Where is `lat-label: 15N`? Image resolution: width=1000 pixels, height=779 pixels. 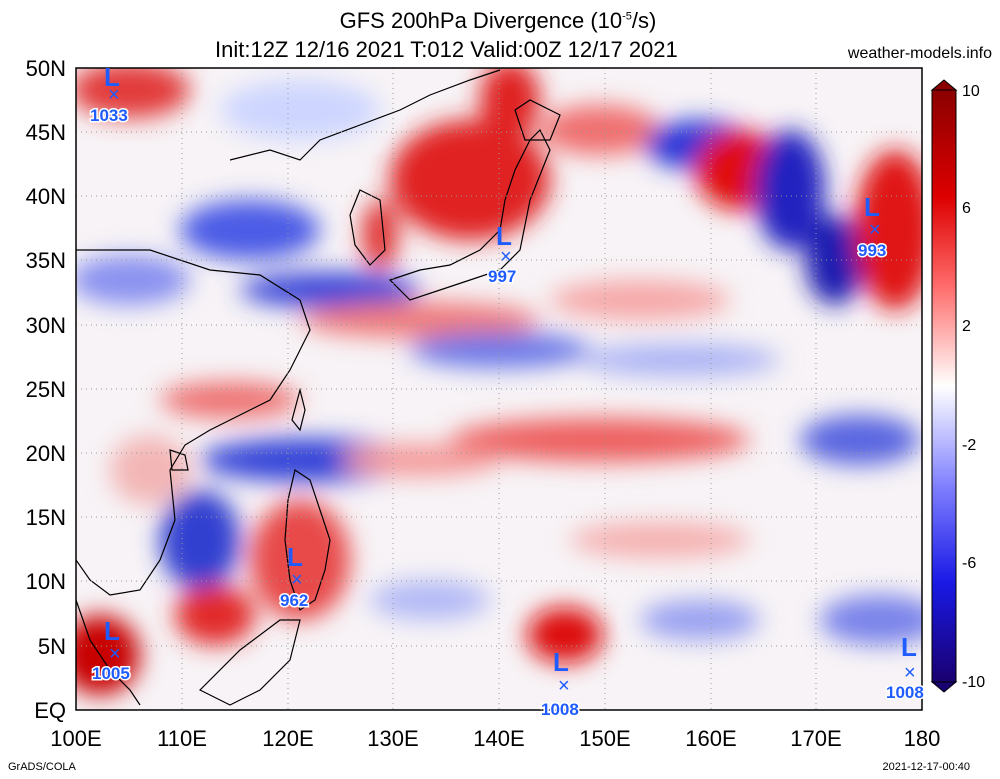 lat-label: 15N is located at coordinates (46, 517).